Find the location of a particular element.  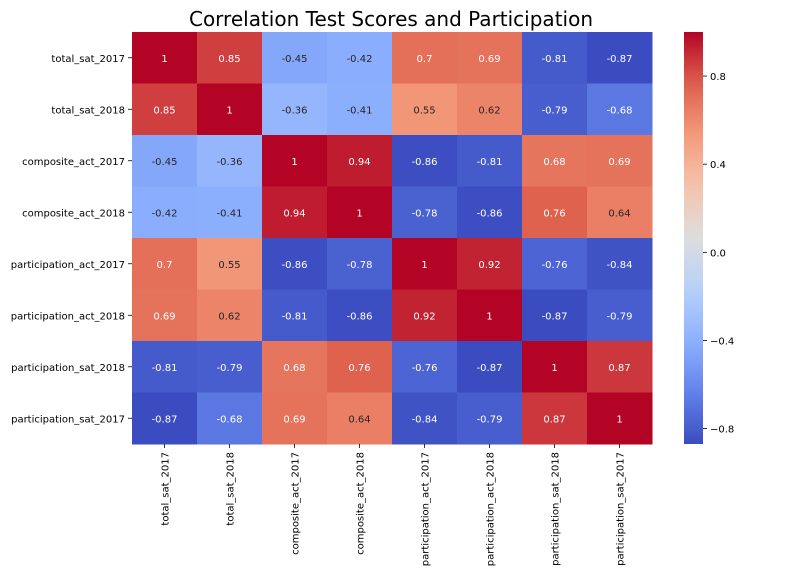

column-label: composite_act_2017 is located at coordinates (296, 503).